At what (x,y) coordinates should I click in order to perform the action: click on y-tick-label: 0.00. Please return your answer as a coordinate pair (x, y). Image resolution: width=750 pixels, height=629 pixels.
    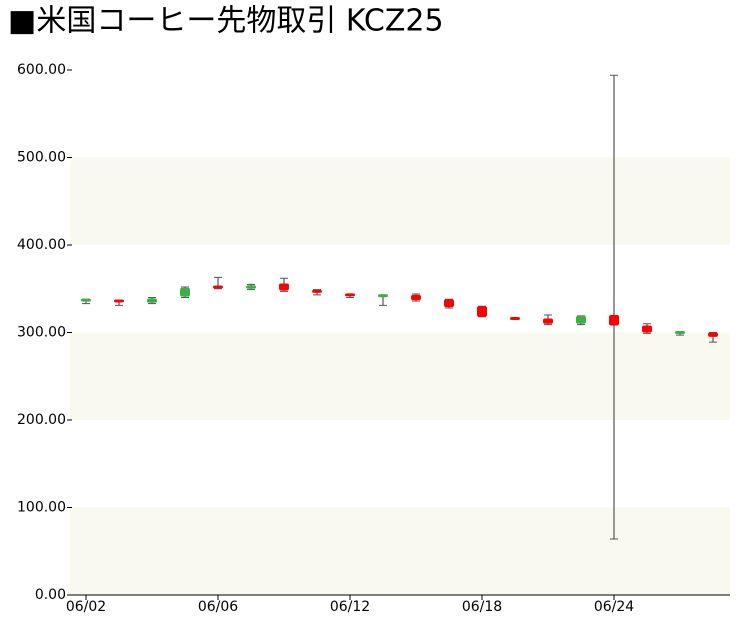
    Looking at the image, I should click on (50, 595).